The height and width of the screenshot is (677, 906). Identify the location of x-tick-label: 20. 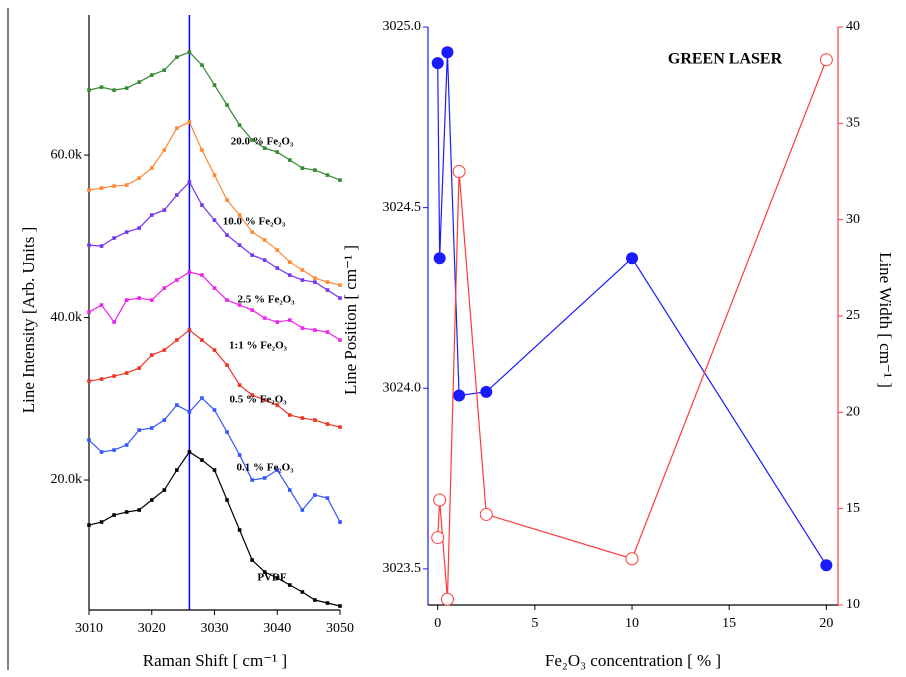
(826, 623).